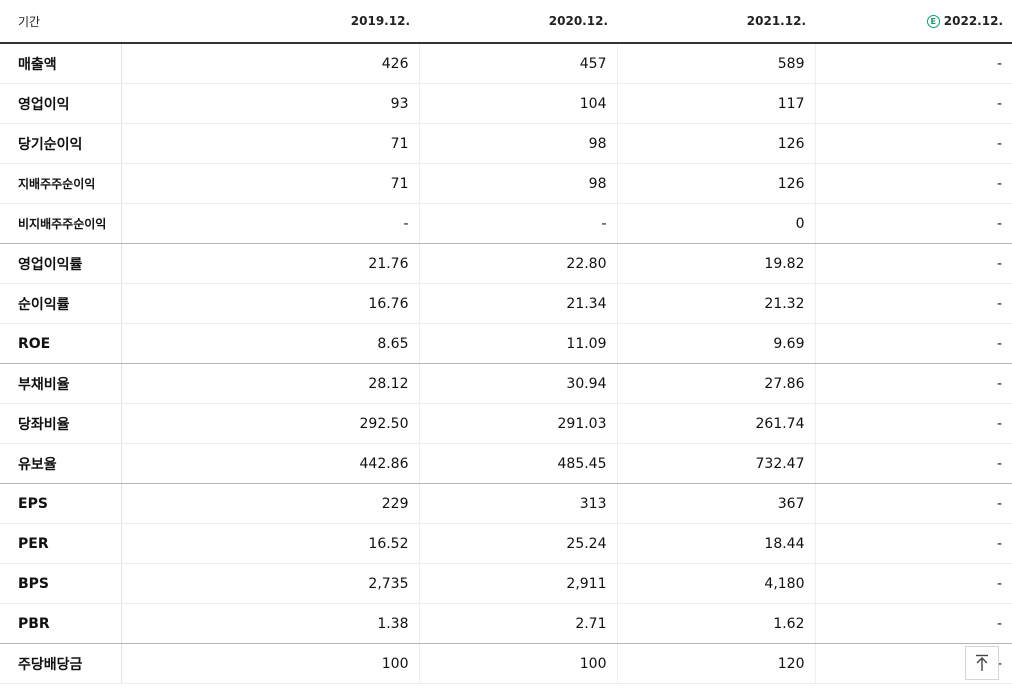  What do you see at coordinates (270, 63) in the screenshot?
I see `cell-value: 426` at bounding box center [270, 63].